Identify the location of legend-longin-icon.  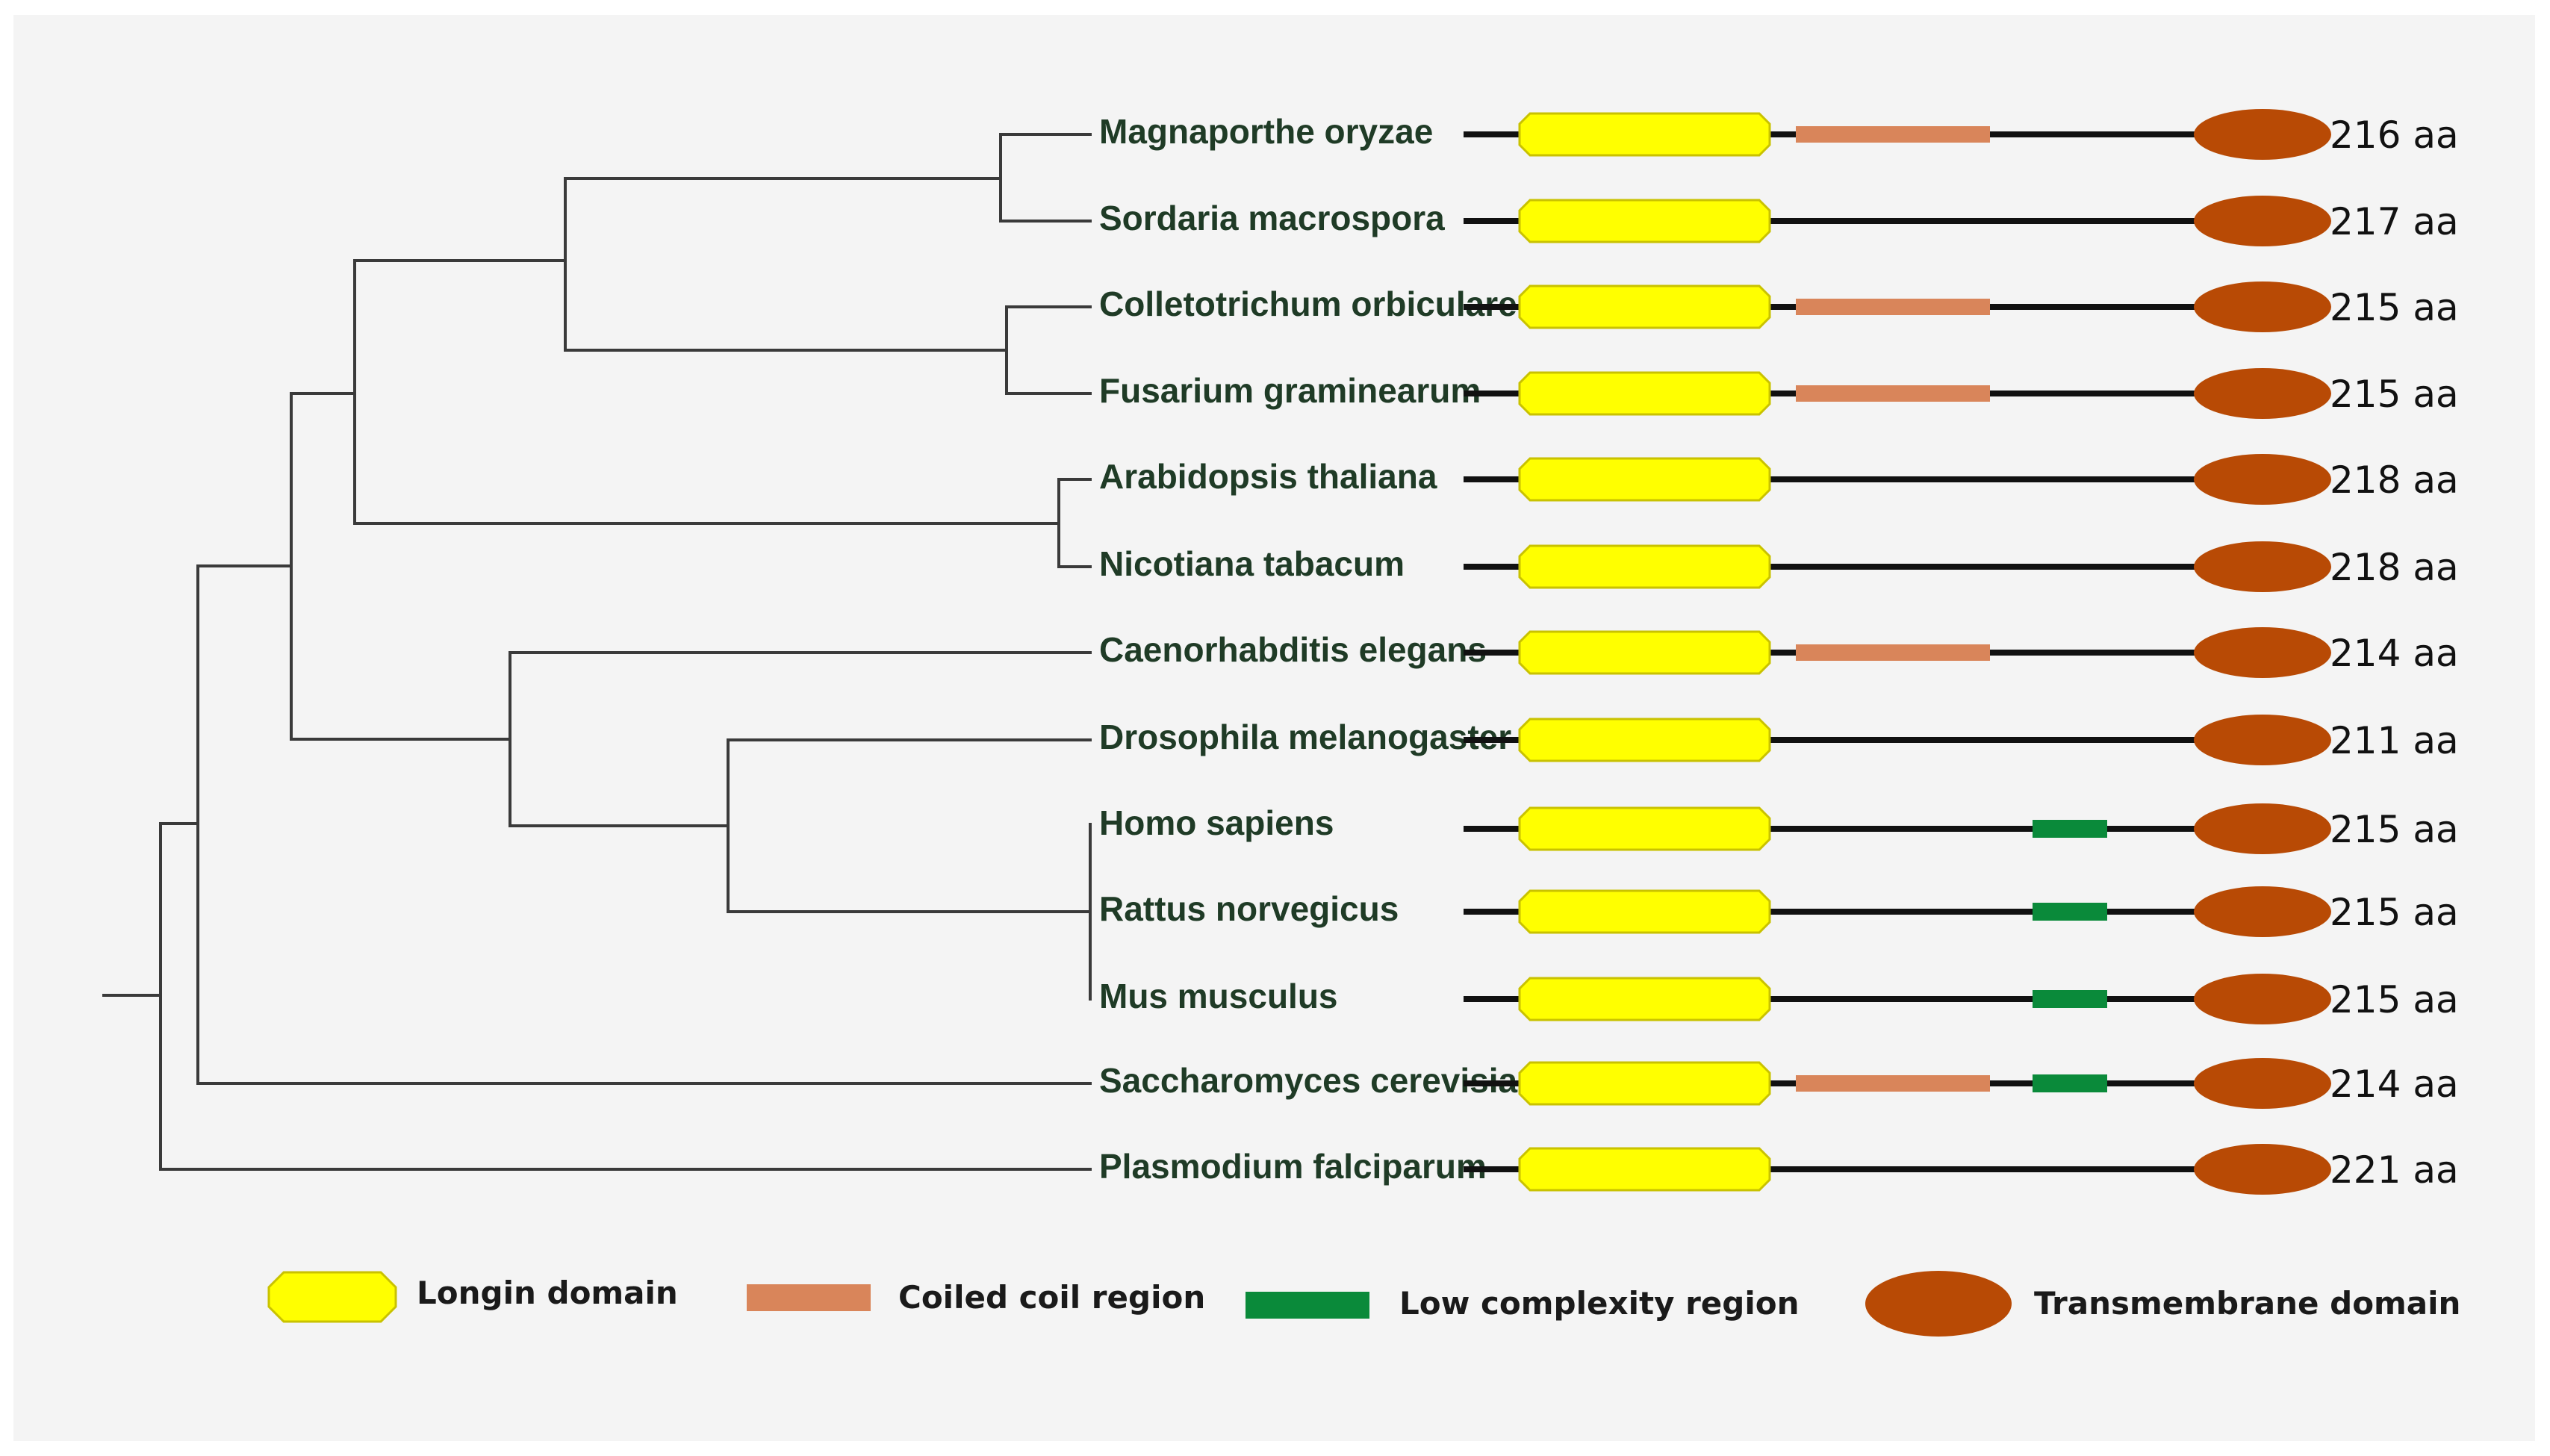
(332, 1297).